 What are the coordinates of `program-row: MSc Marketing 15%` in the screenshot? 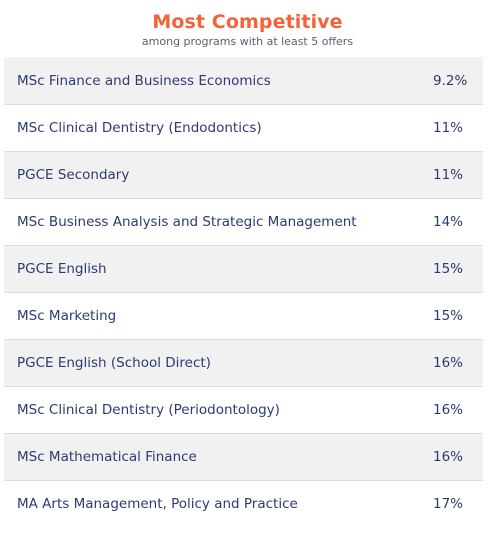 It's located at (243, 315).